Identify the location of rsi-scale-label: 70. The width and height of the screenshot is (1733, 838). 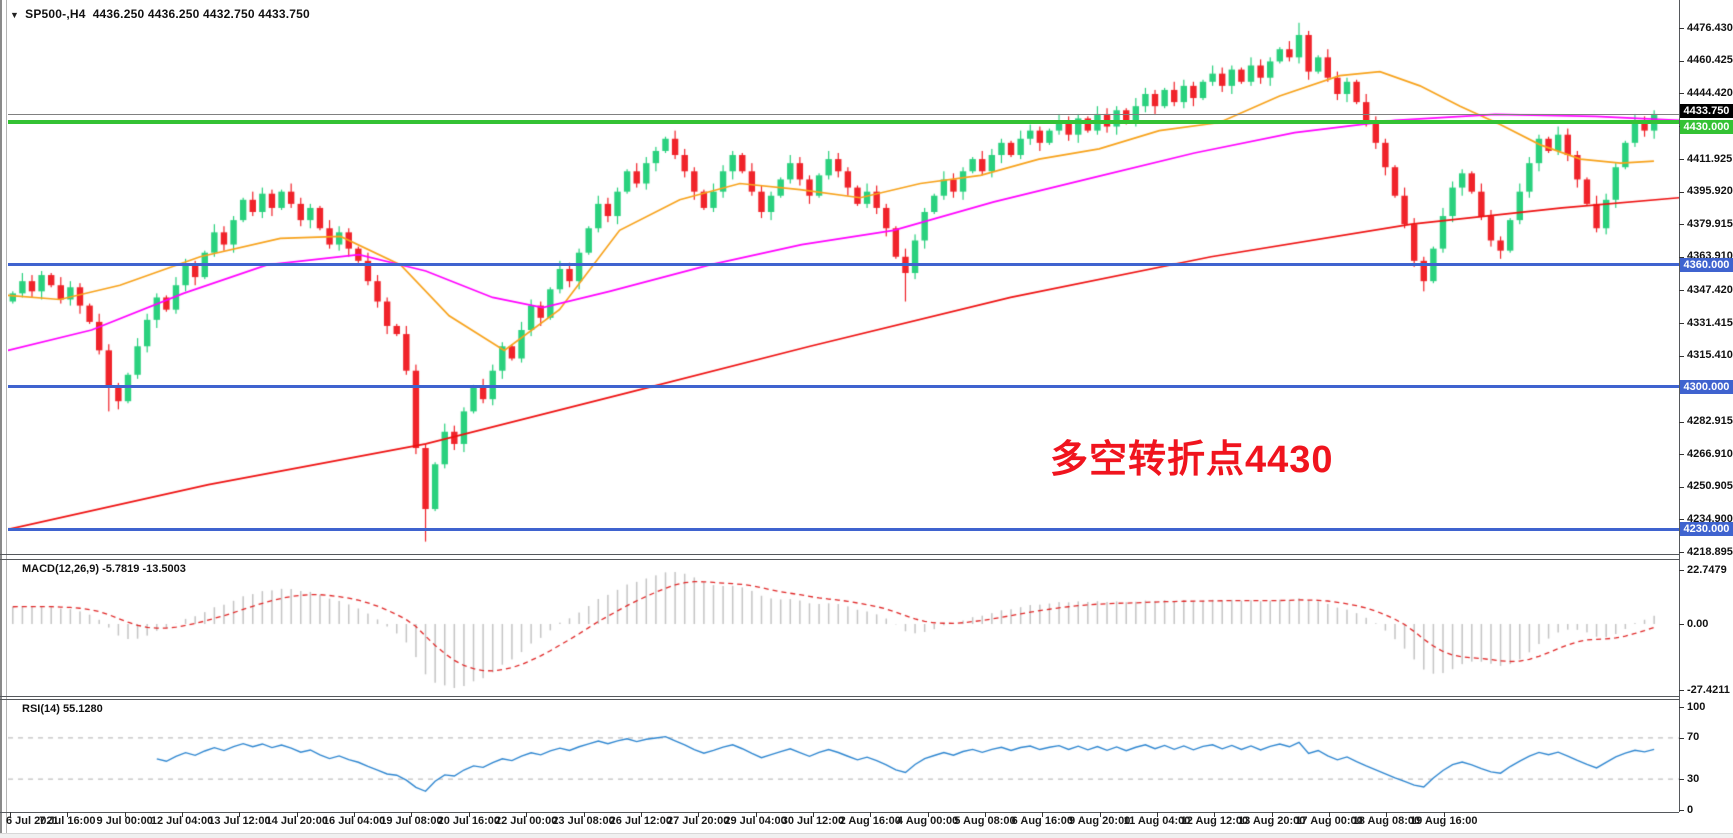
(1693, 737).